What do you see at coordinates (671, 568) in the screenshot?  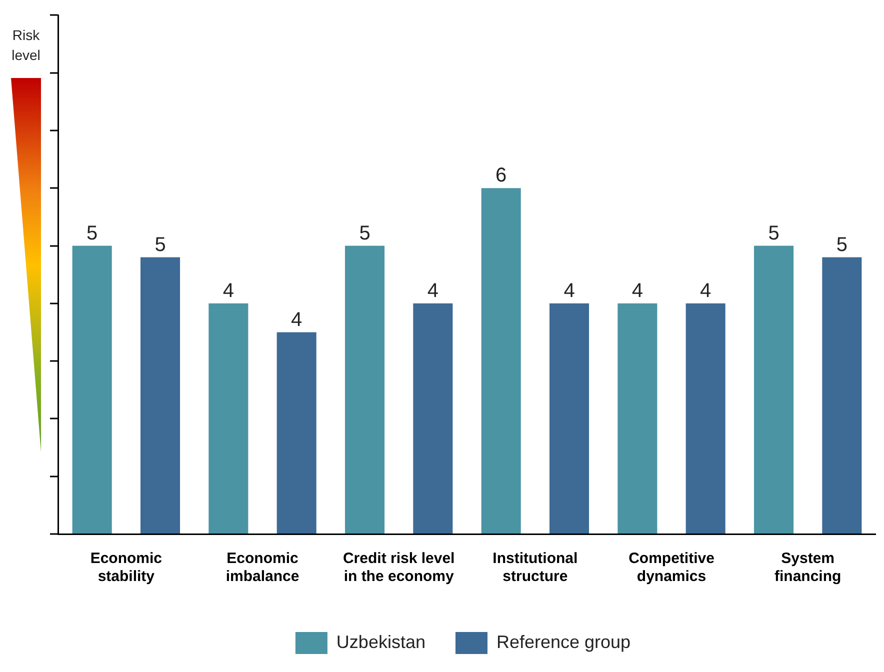 I see `x-tick-label: Competitive dynamics` at bounding box center [671, 568].